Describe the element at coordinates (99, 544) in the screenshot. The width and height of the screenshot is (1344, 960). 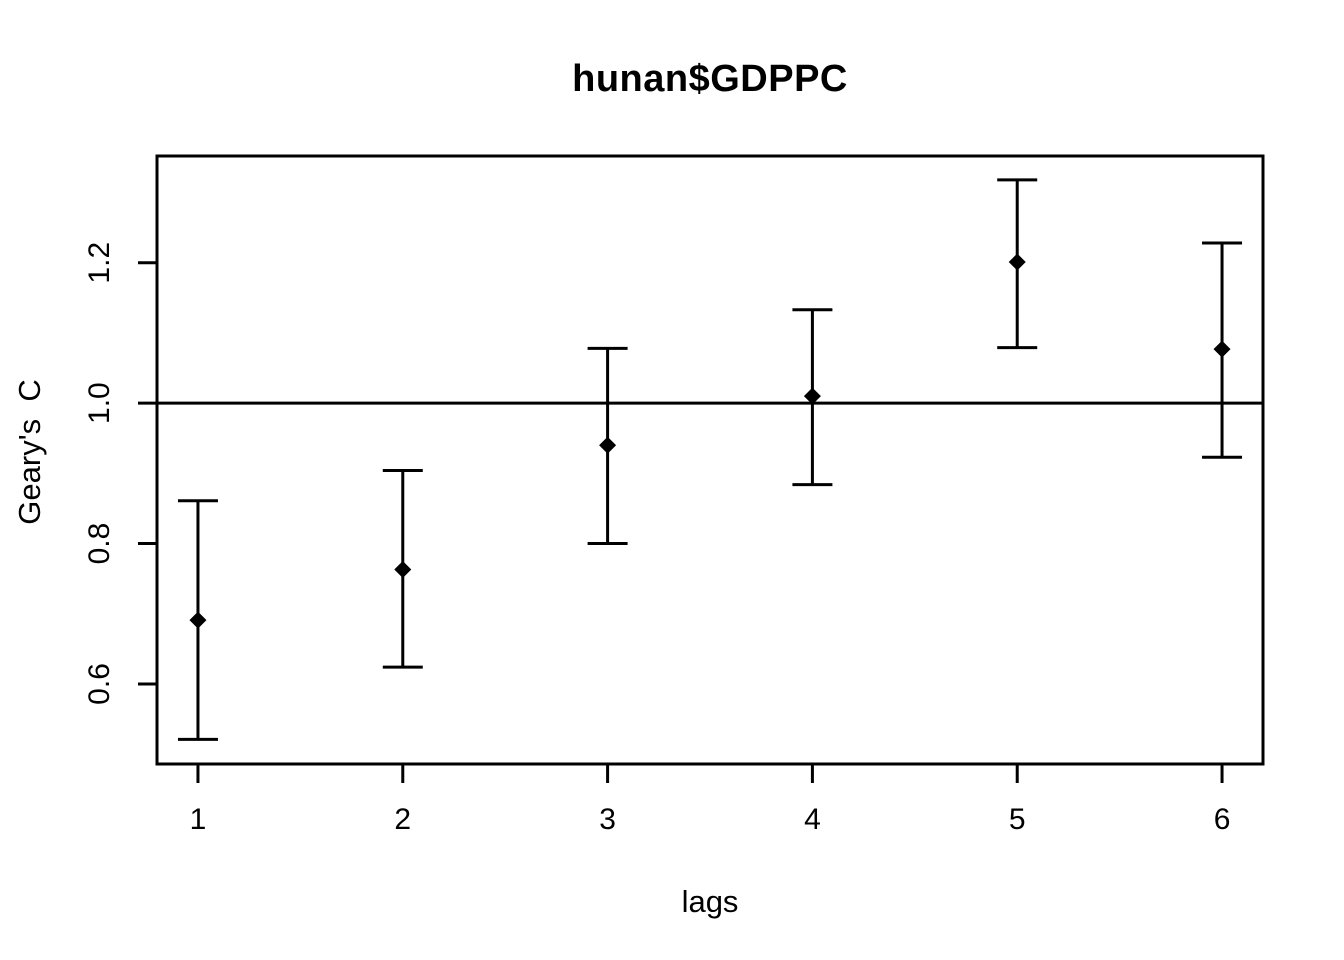
I see `y-tick-label: 0.8` at that location.